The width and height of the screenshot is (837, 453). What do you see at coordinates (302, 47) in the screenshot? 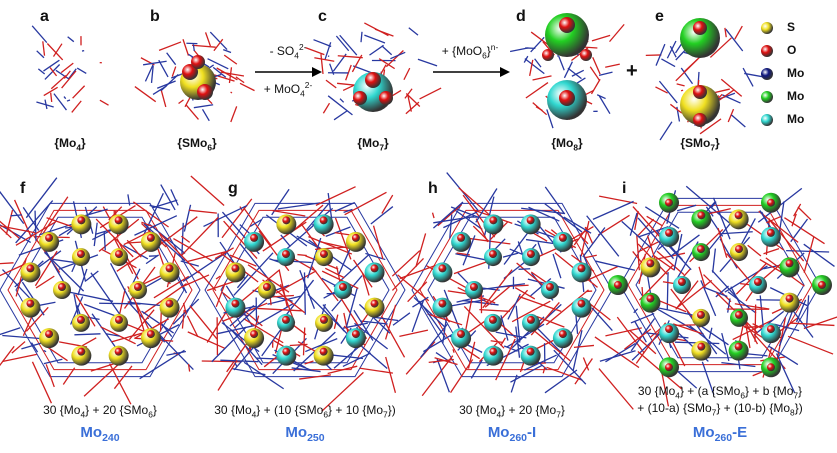
I see `text-part: 2-` at bounding box center [302, 47].